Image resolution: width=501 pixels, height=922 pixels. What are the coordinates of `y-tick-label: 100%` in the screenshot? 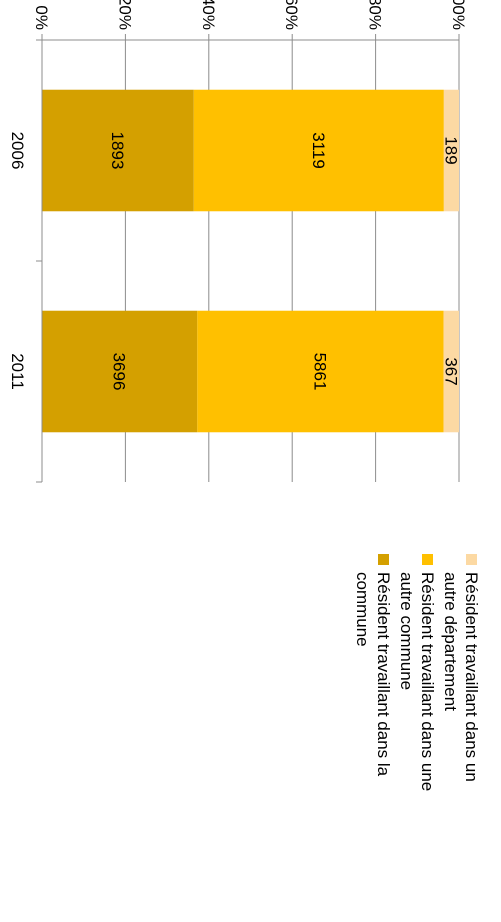 It's located at (458, 15).